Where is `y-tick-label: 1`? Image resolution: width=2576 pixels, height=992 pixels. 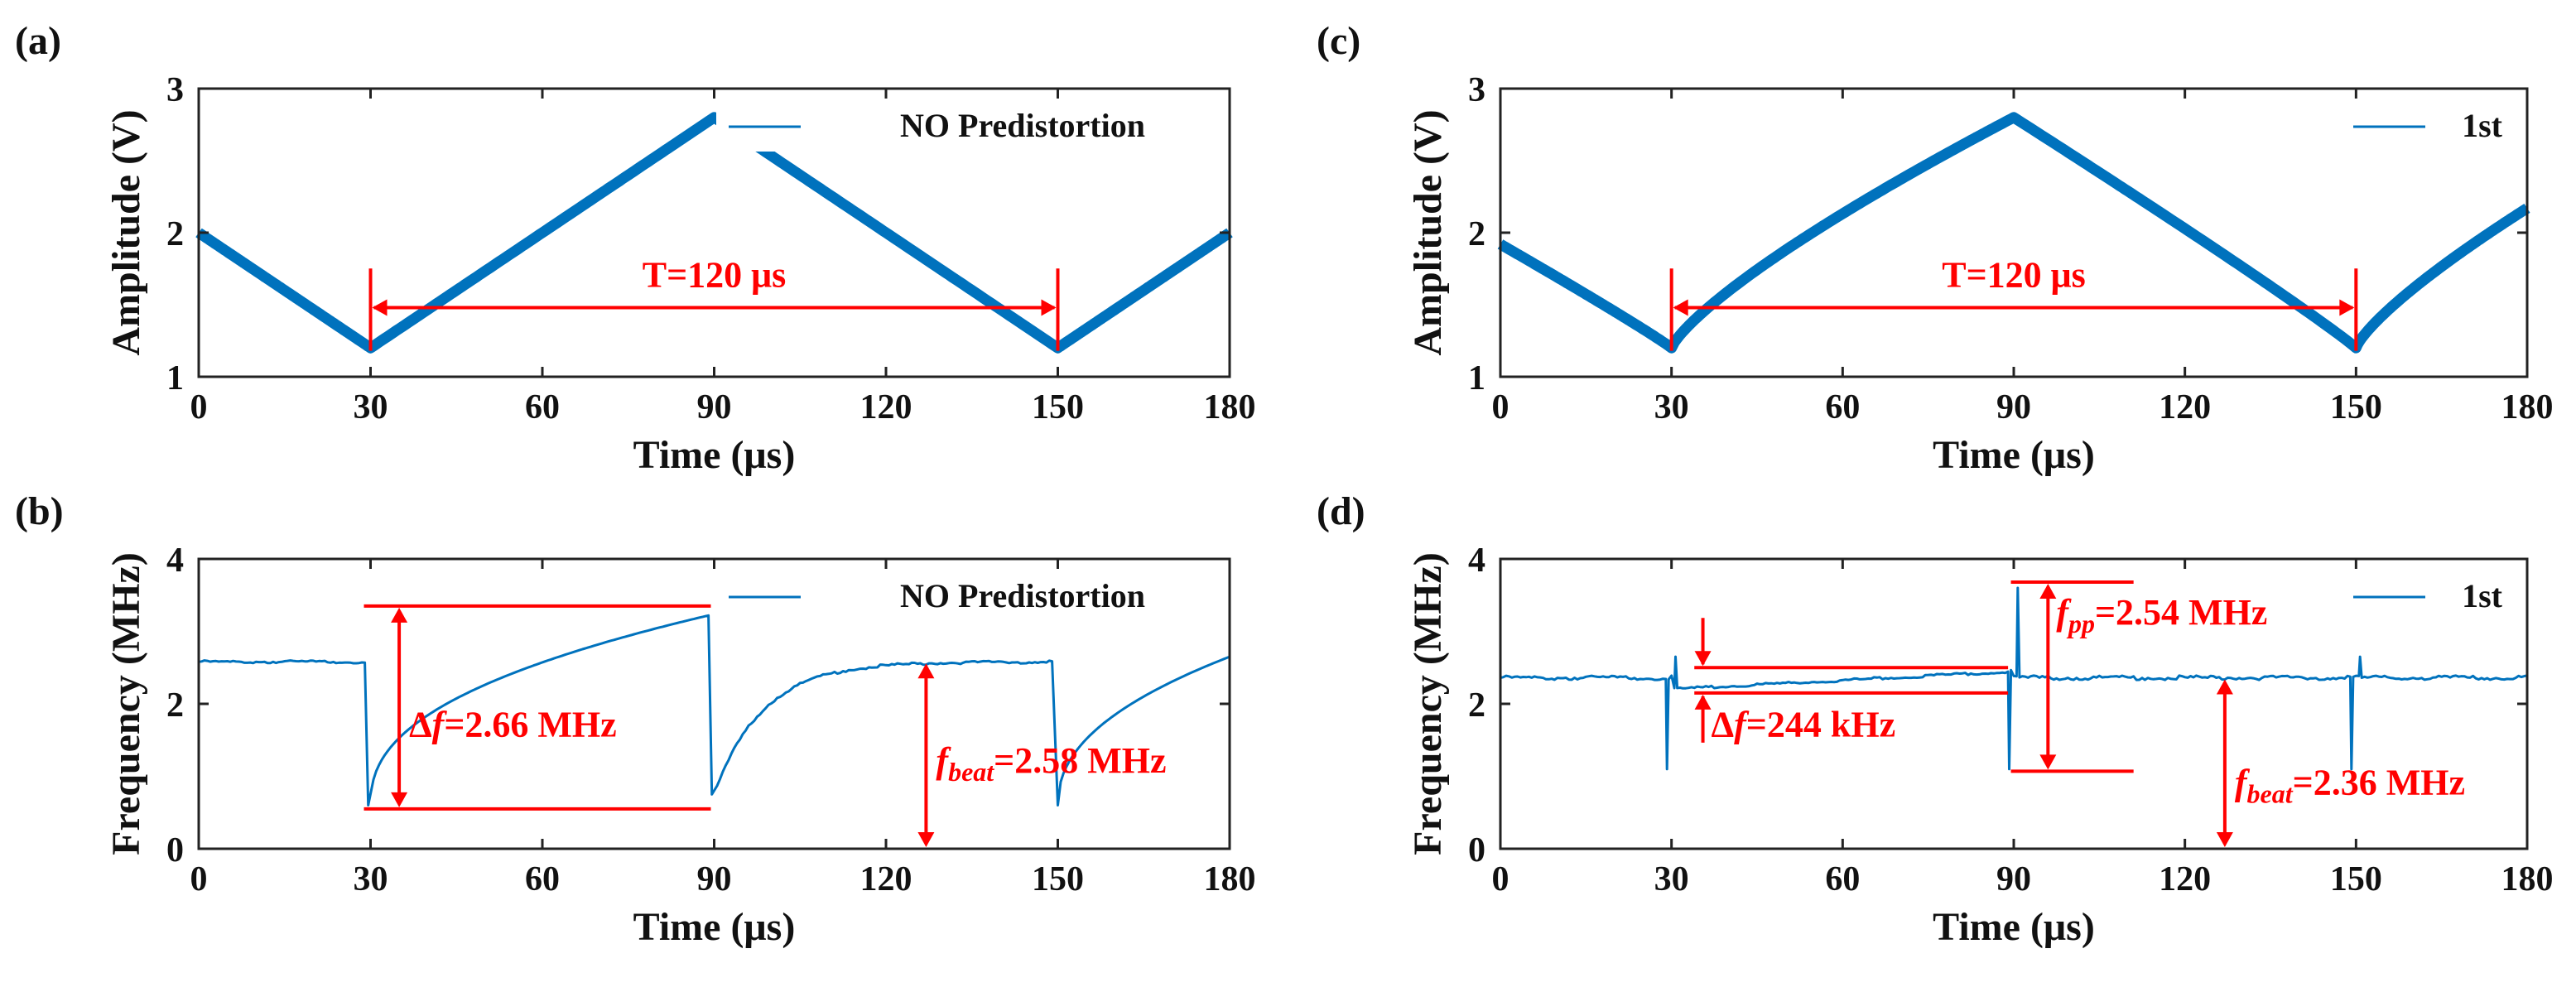
y-tick-label: 1 is located at coordinates (175, 378).